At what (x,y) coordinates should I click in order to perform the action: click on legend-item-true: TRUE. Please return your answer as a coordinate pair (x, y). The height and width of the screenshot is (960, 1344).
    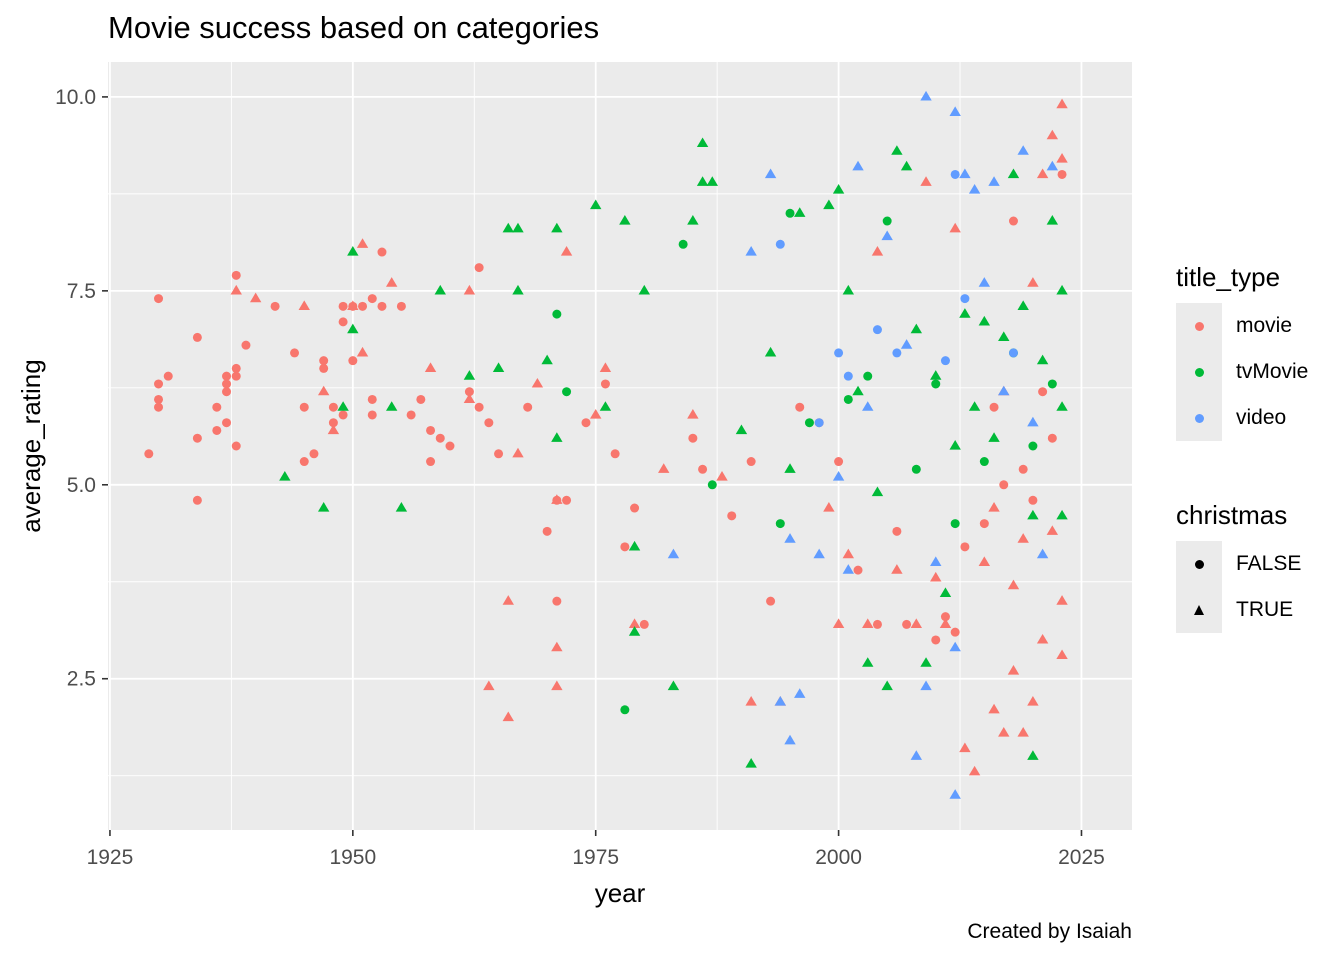
    Looking at the image, I should click on (1238, 610).